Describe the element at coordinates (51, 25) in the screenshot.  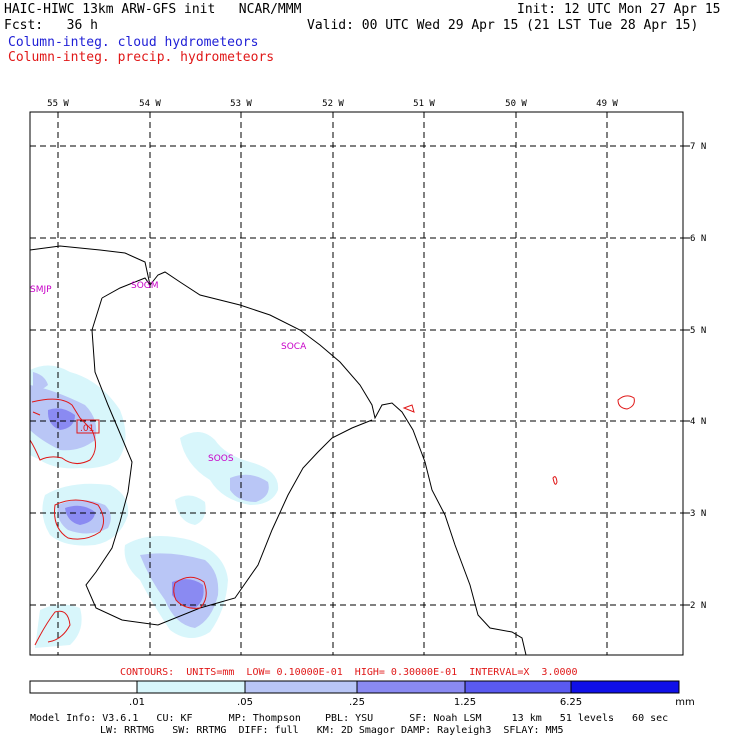
I see `forecast-hour: Fcst: 36 h` at that location.